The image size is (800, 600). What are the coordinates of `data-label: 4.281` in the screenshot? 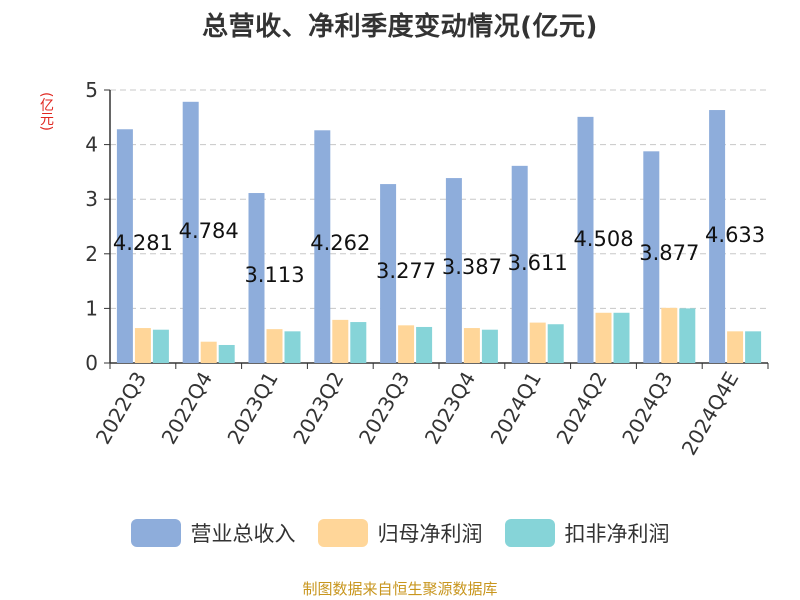 It's located at (143, 243).